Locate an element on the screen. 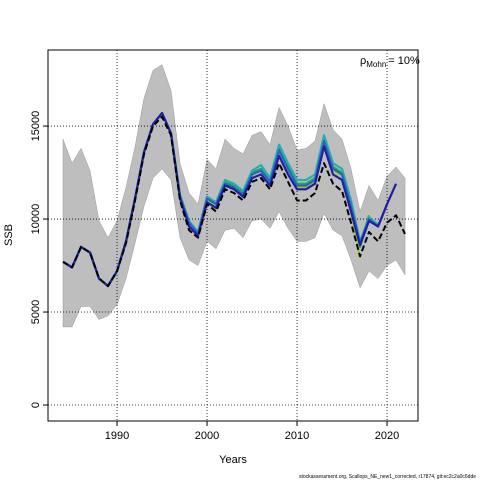  y-tick-label: 5000 is located at coordinates (36, 312).